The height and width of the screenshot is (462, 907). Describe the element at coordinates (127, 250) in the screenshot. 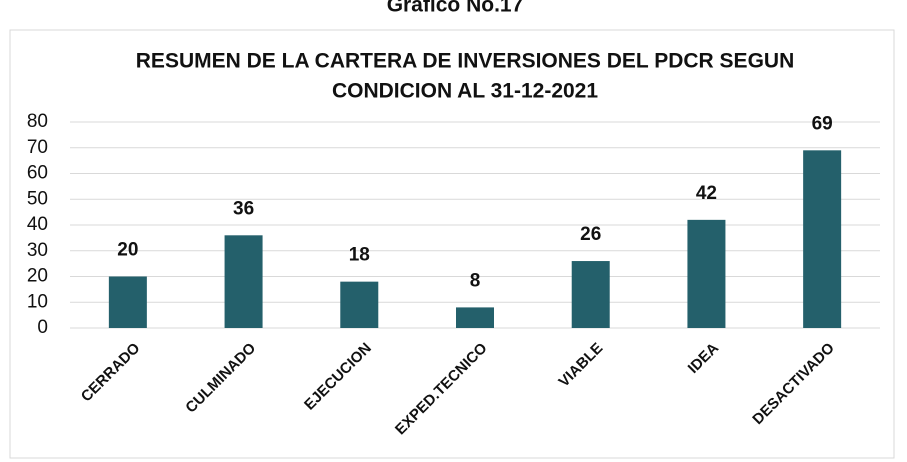

I see `data-label: 20` at that location.